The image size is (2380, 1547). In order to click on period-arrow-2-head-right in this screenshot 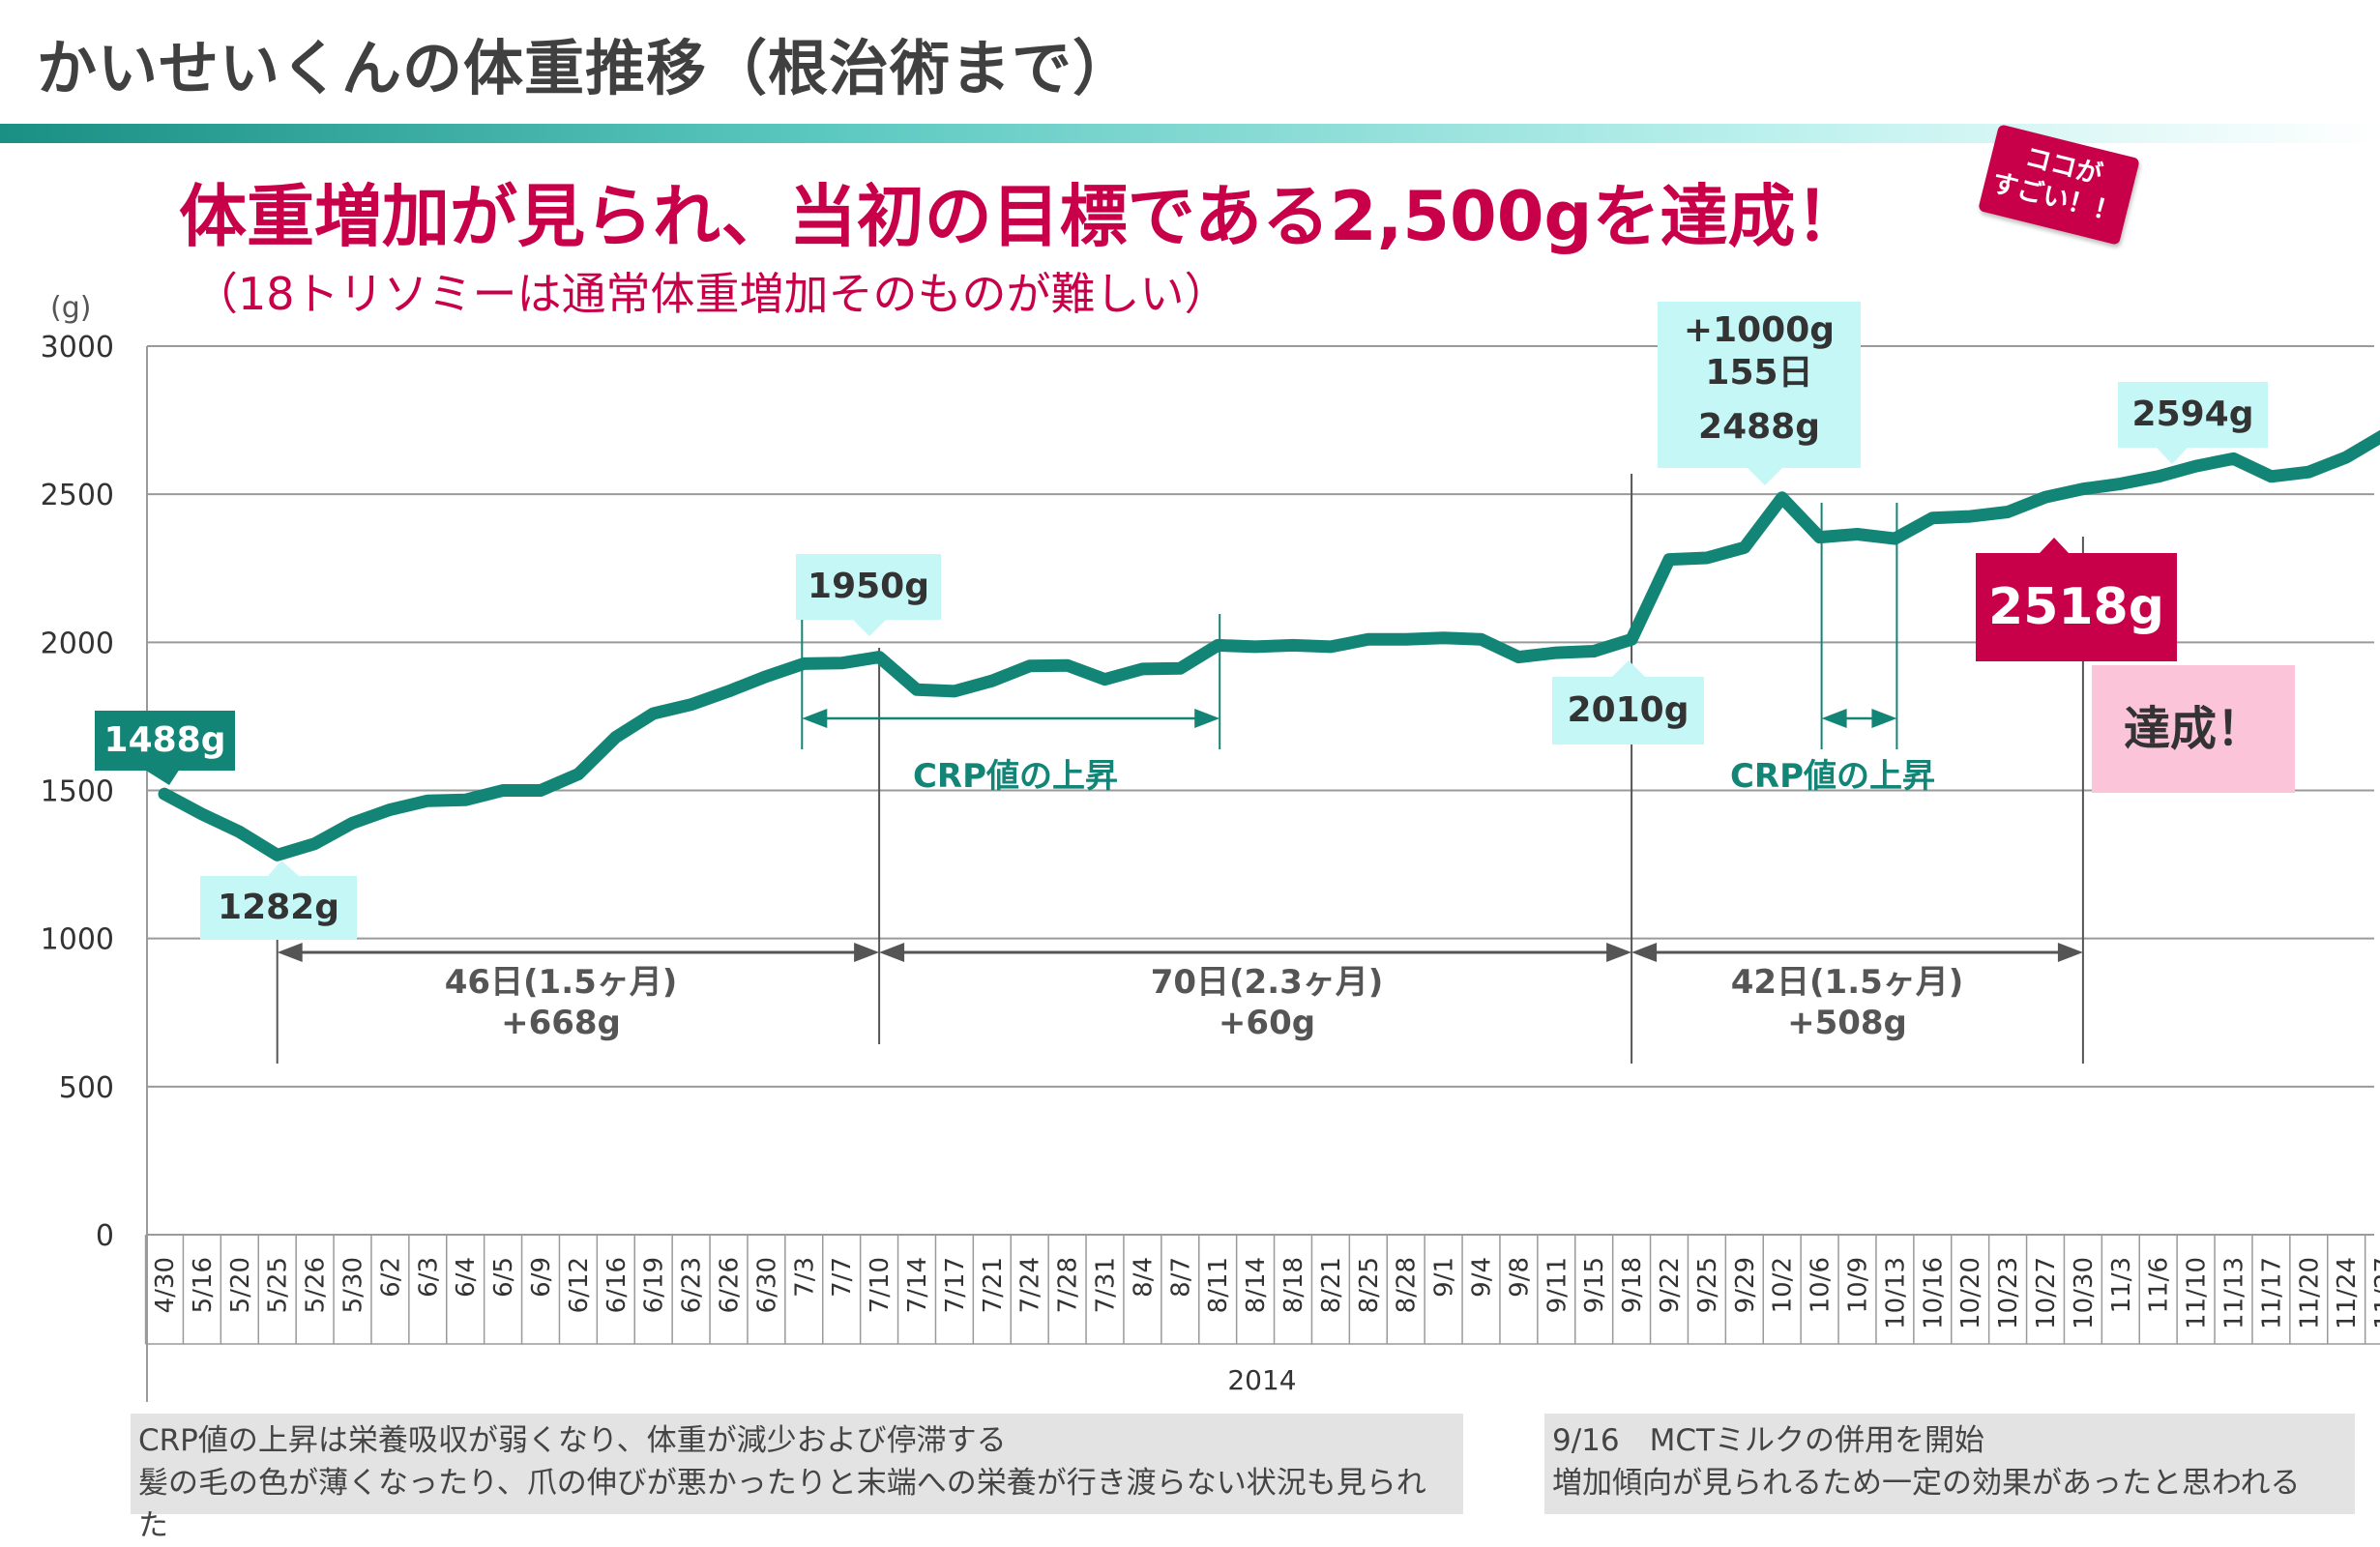, I will do `click(1619, 953)`.